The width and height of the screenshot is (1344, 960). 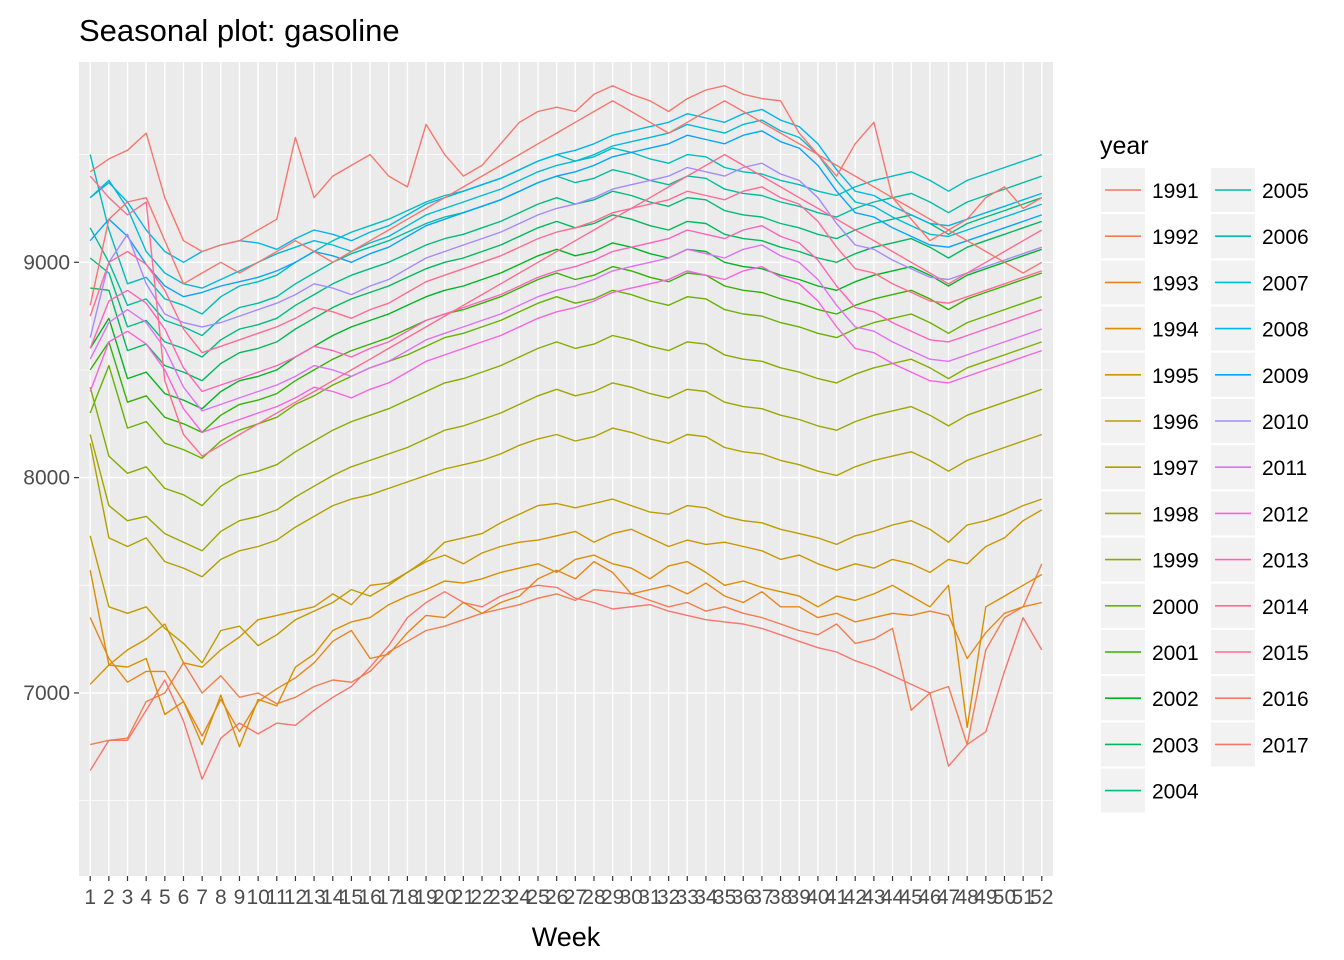 I want to click on series-line-2013, so click(x=566, y=308).